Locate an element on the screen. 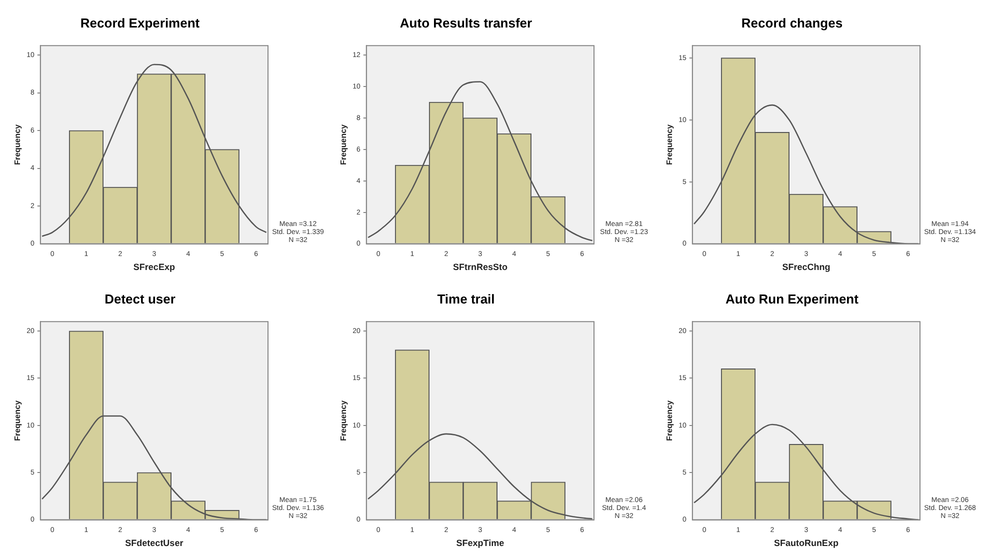 This screenshot has height=558, width=982. chart-title: Auto Results transfer is located at coordinates (466, 22).